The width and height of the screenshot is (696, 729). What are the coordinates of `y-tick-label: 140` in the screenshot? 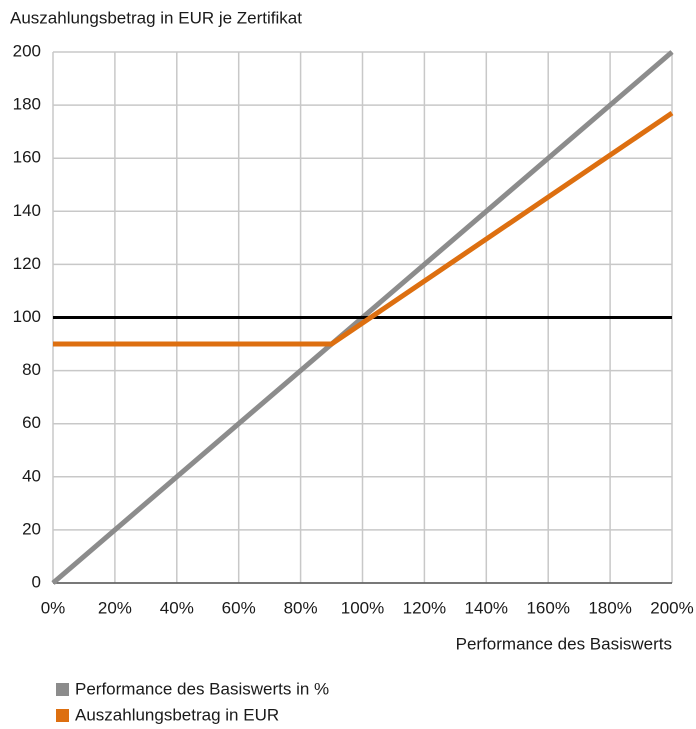 It's located at (27, 210).